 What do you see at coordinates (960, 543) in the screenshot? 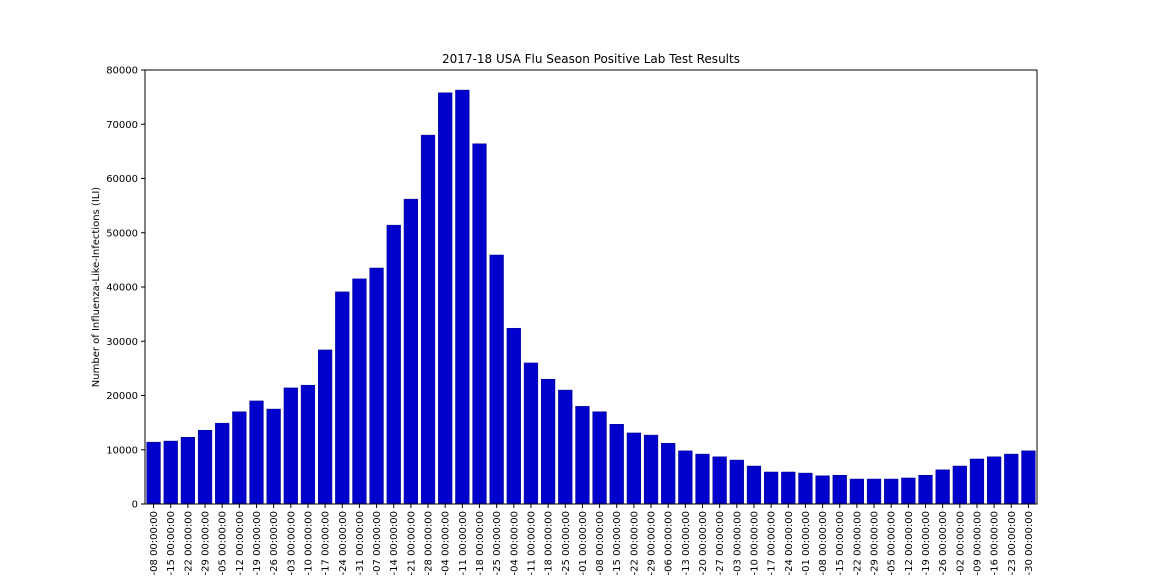
I see `x-tick-label: -02 00:00:00` at bounding box center [960, 543].